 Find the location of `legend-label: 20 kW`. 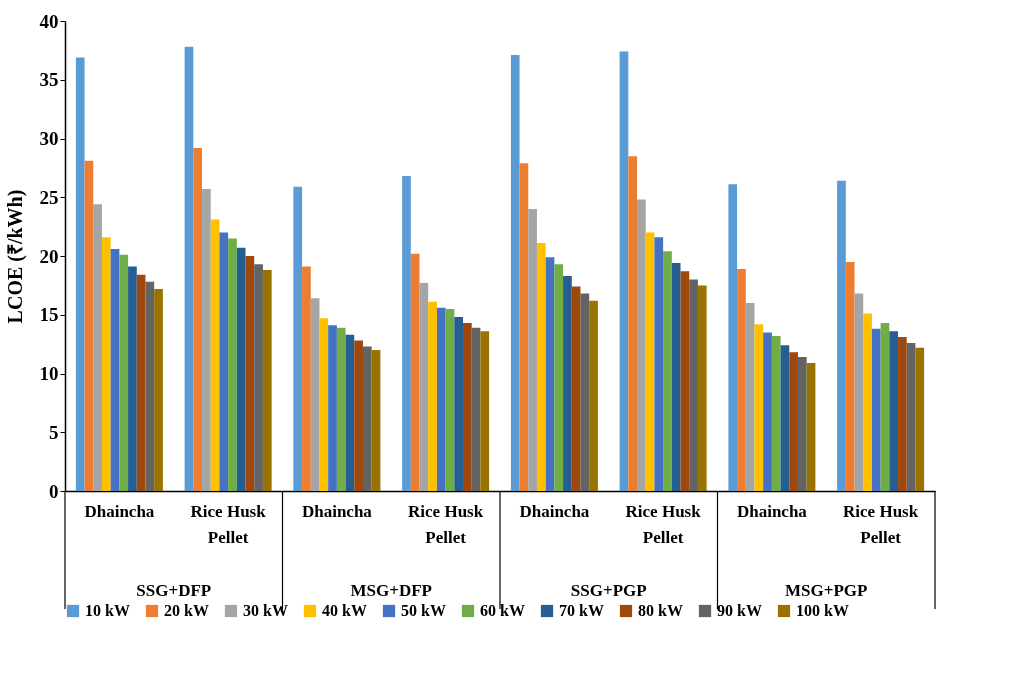

legend-label: 20 kW is located at coordinates (186, 610).